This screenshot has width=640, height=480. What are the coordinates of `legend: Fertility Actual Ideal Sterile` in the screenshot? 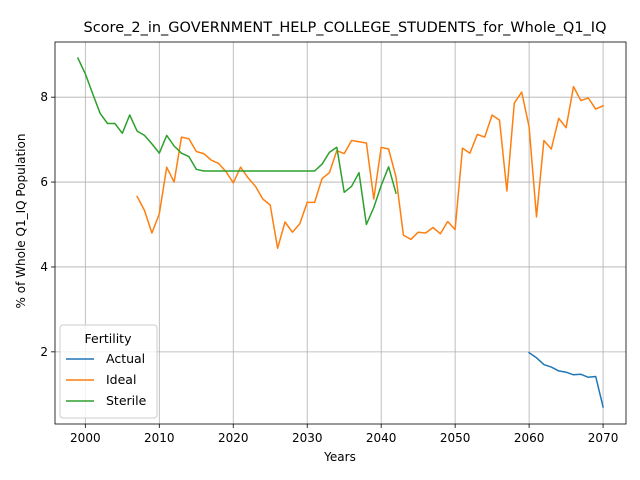 It's located at (108, 371).